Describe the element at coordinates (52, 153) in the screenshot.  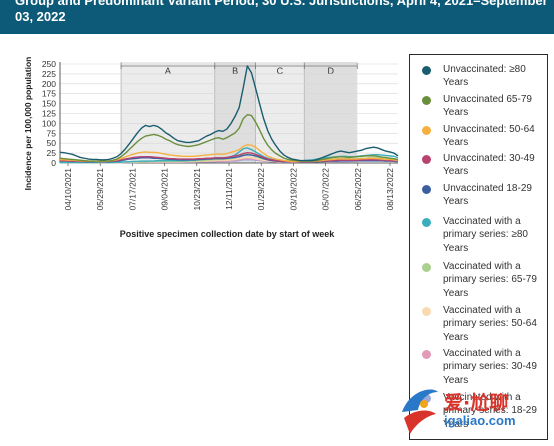
I see `y-tick-label: 25` at that location.